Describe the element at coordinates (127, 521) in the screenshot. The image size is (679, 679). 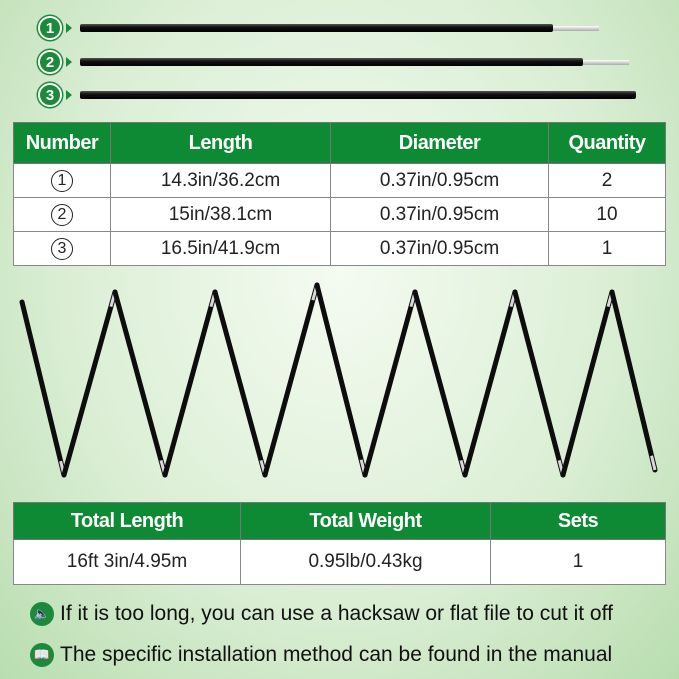
I see `header-total-length: Total Length` at that location.